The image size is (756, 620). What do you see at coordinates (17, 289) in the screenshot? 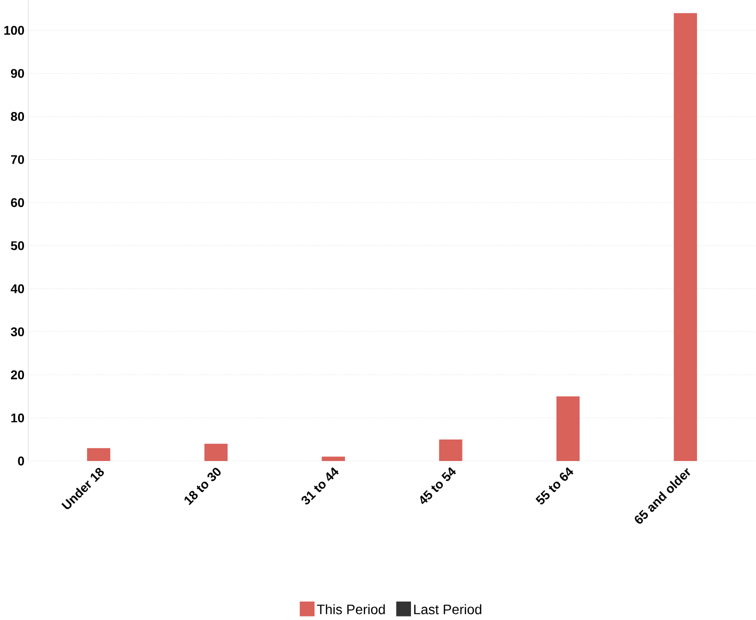
I see `y-tick-label: 40` at bounding box center [17, 289].